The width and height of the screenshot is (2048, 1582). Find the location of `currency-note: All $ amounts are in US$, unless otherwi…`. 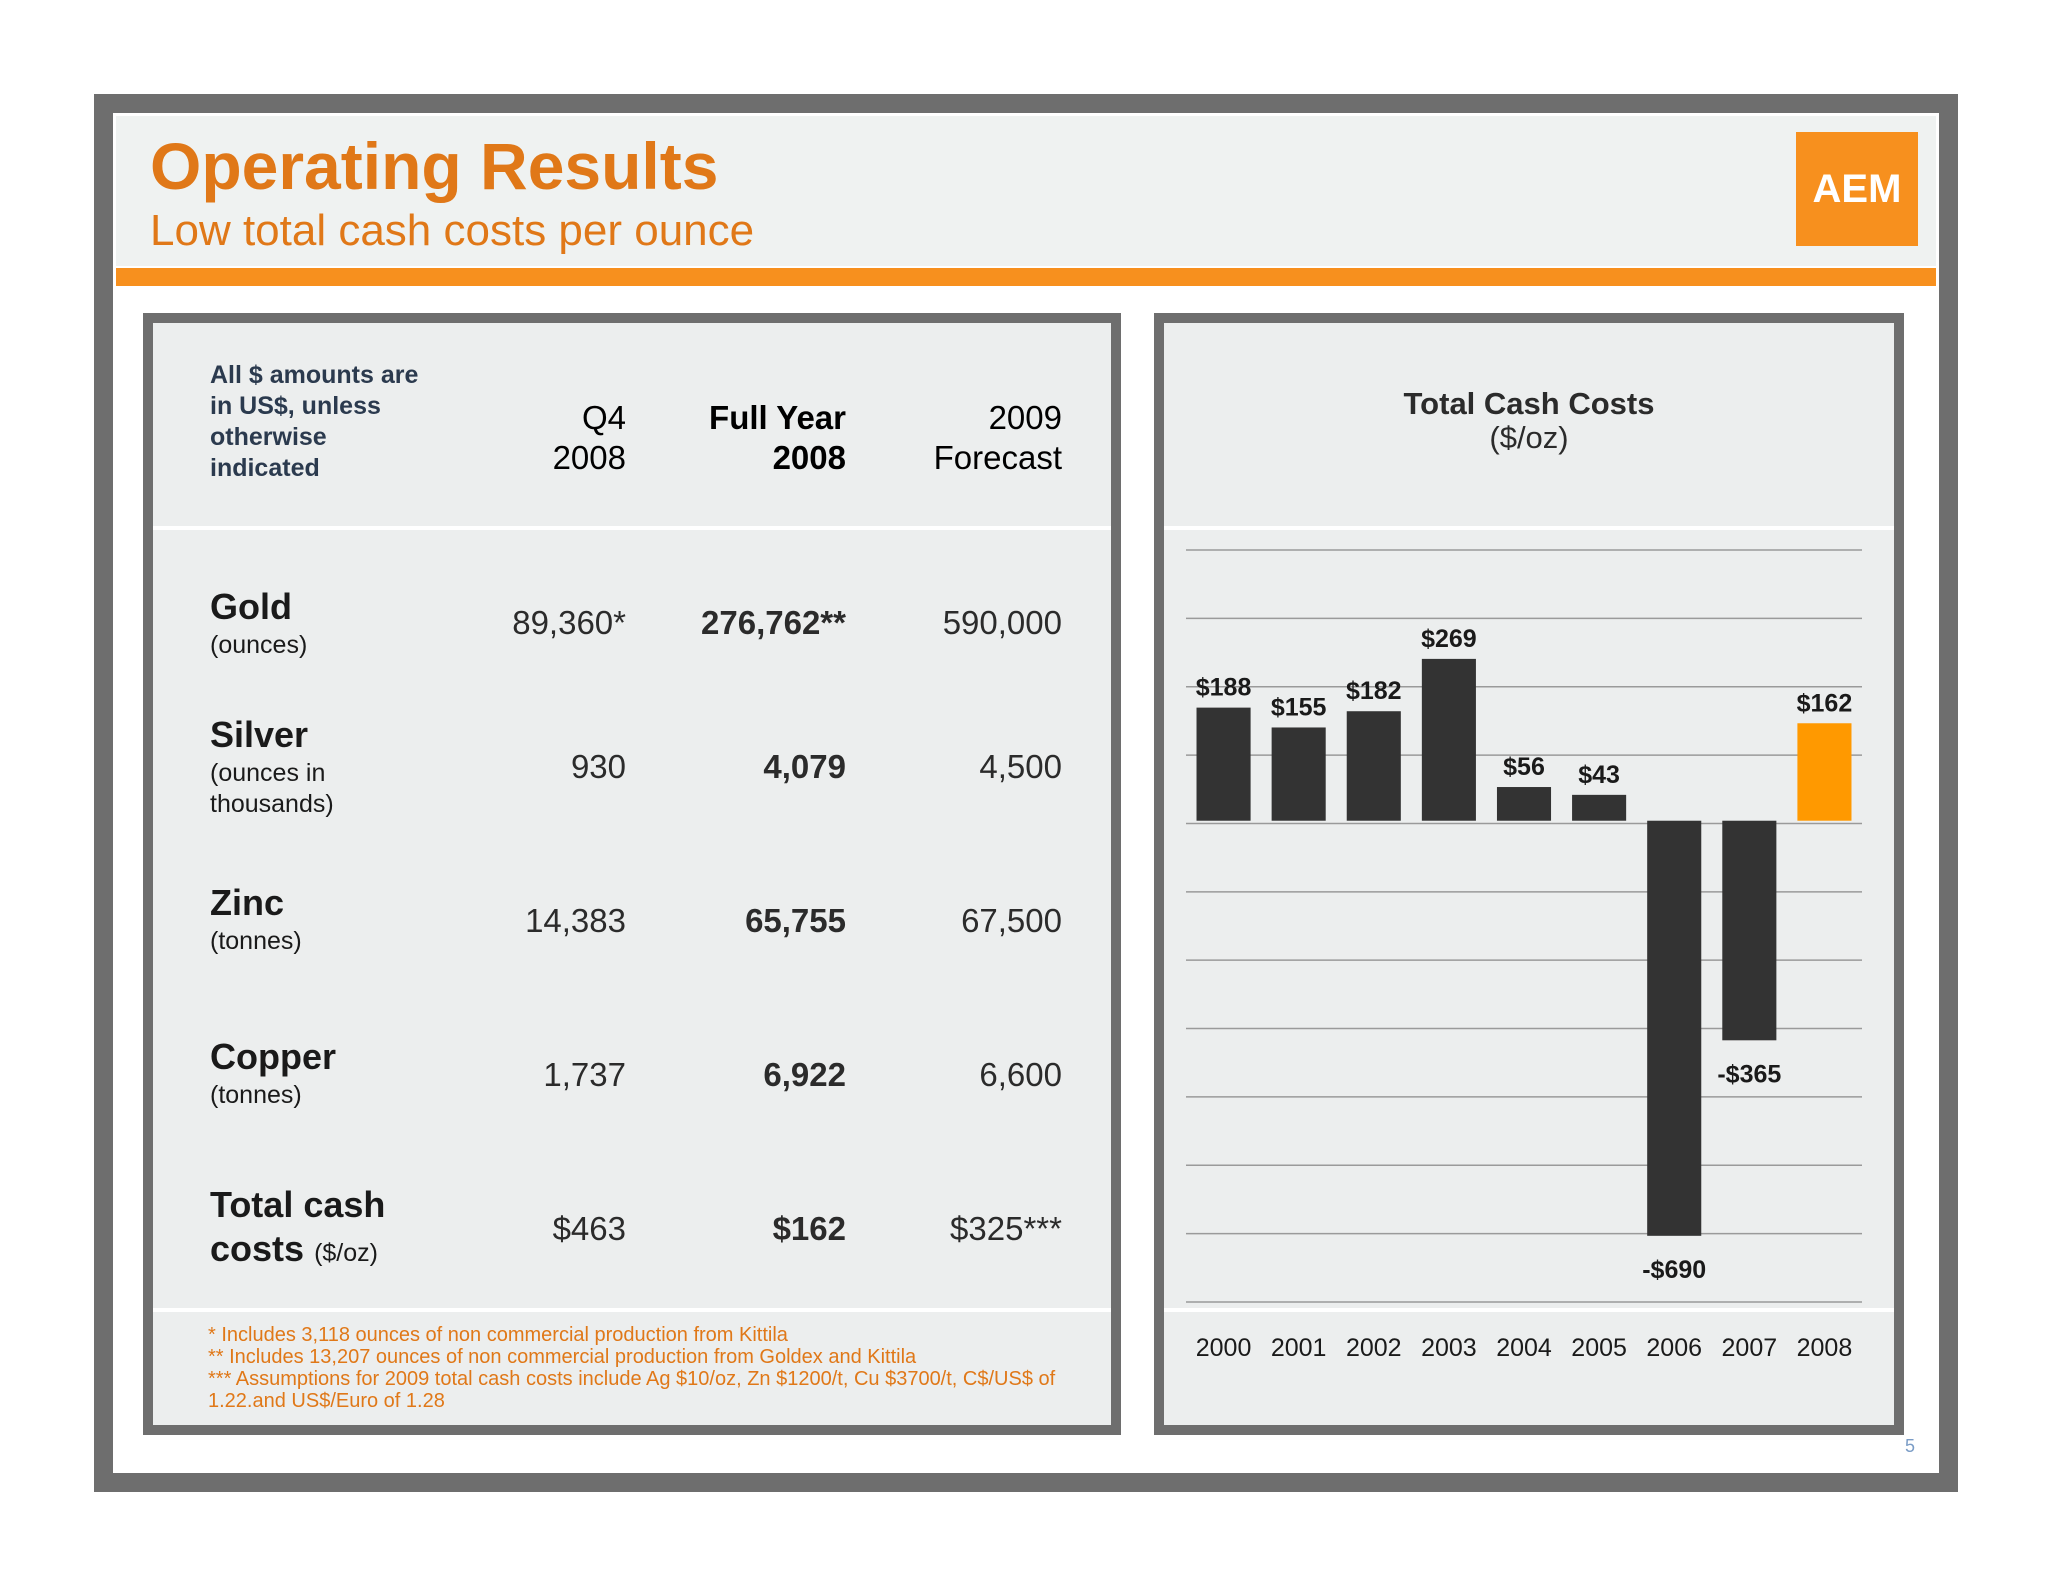

currency-note: All $ amounts are in US$, unless otherwi… is located at coordinates (314, 421).